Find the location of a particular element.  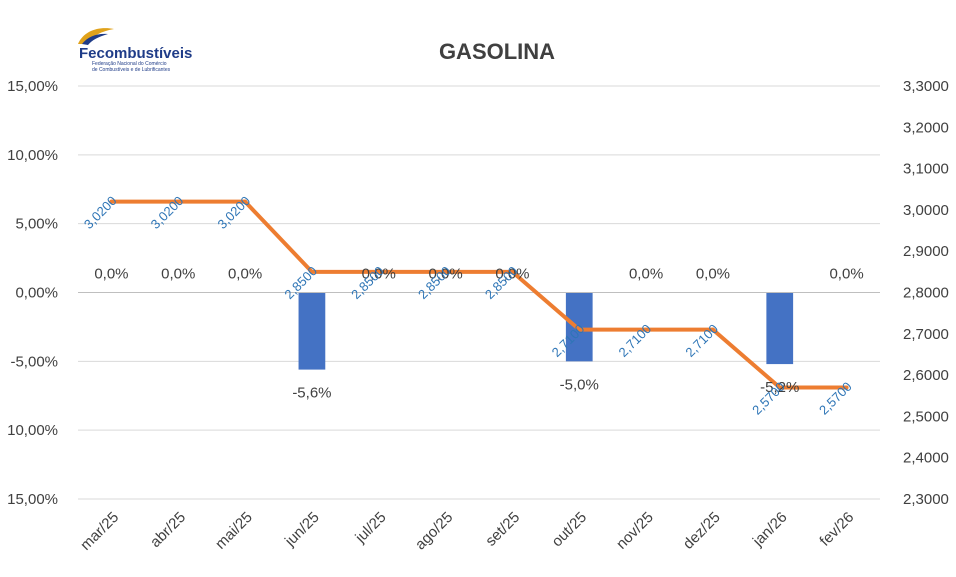

right-tick-label: 2,6000 is located at coordinates (926, 375).